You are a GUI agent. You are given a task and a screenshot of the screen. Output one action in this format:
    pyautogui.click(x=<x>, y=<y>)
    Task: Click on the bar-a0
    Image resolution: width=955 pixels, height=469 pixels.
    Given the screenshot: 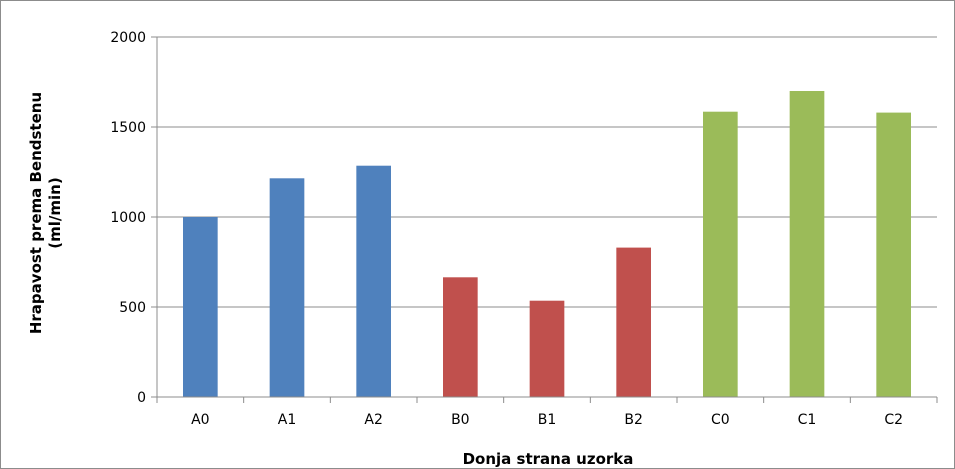 What is the action you would take?
    pyautogui.click(x=200, y=307)
    